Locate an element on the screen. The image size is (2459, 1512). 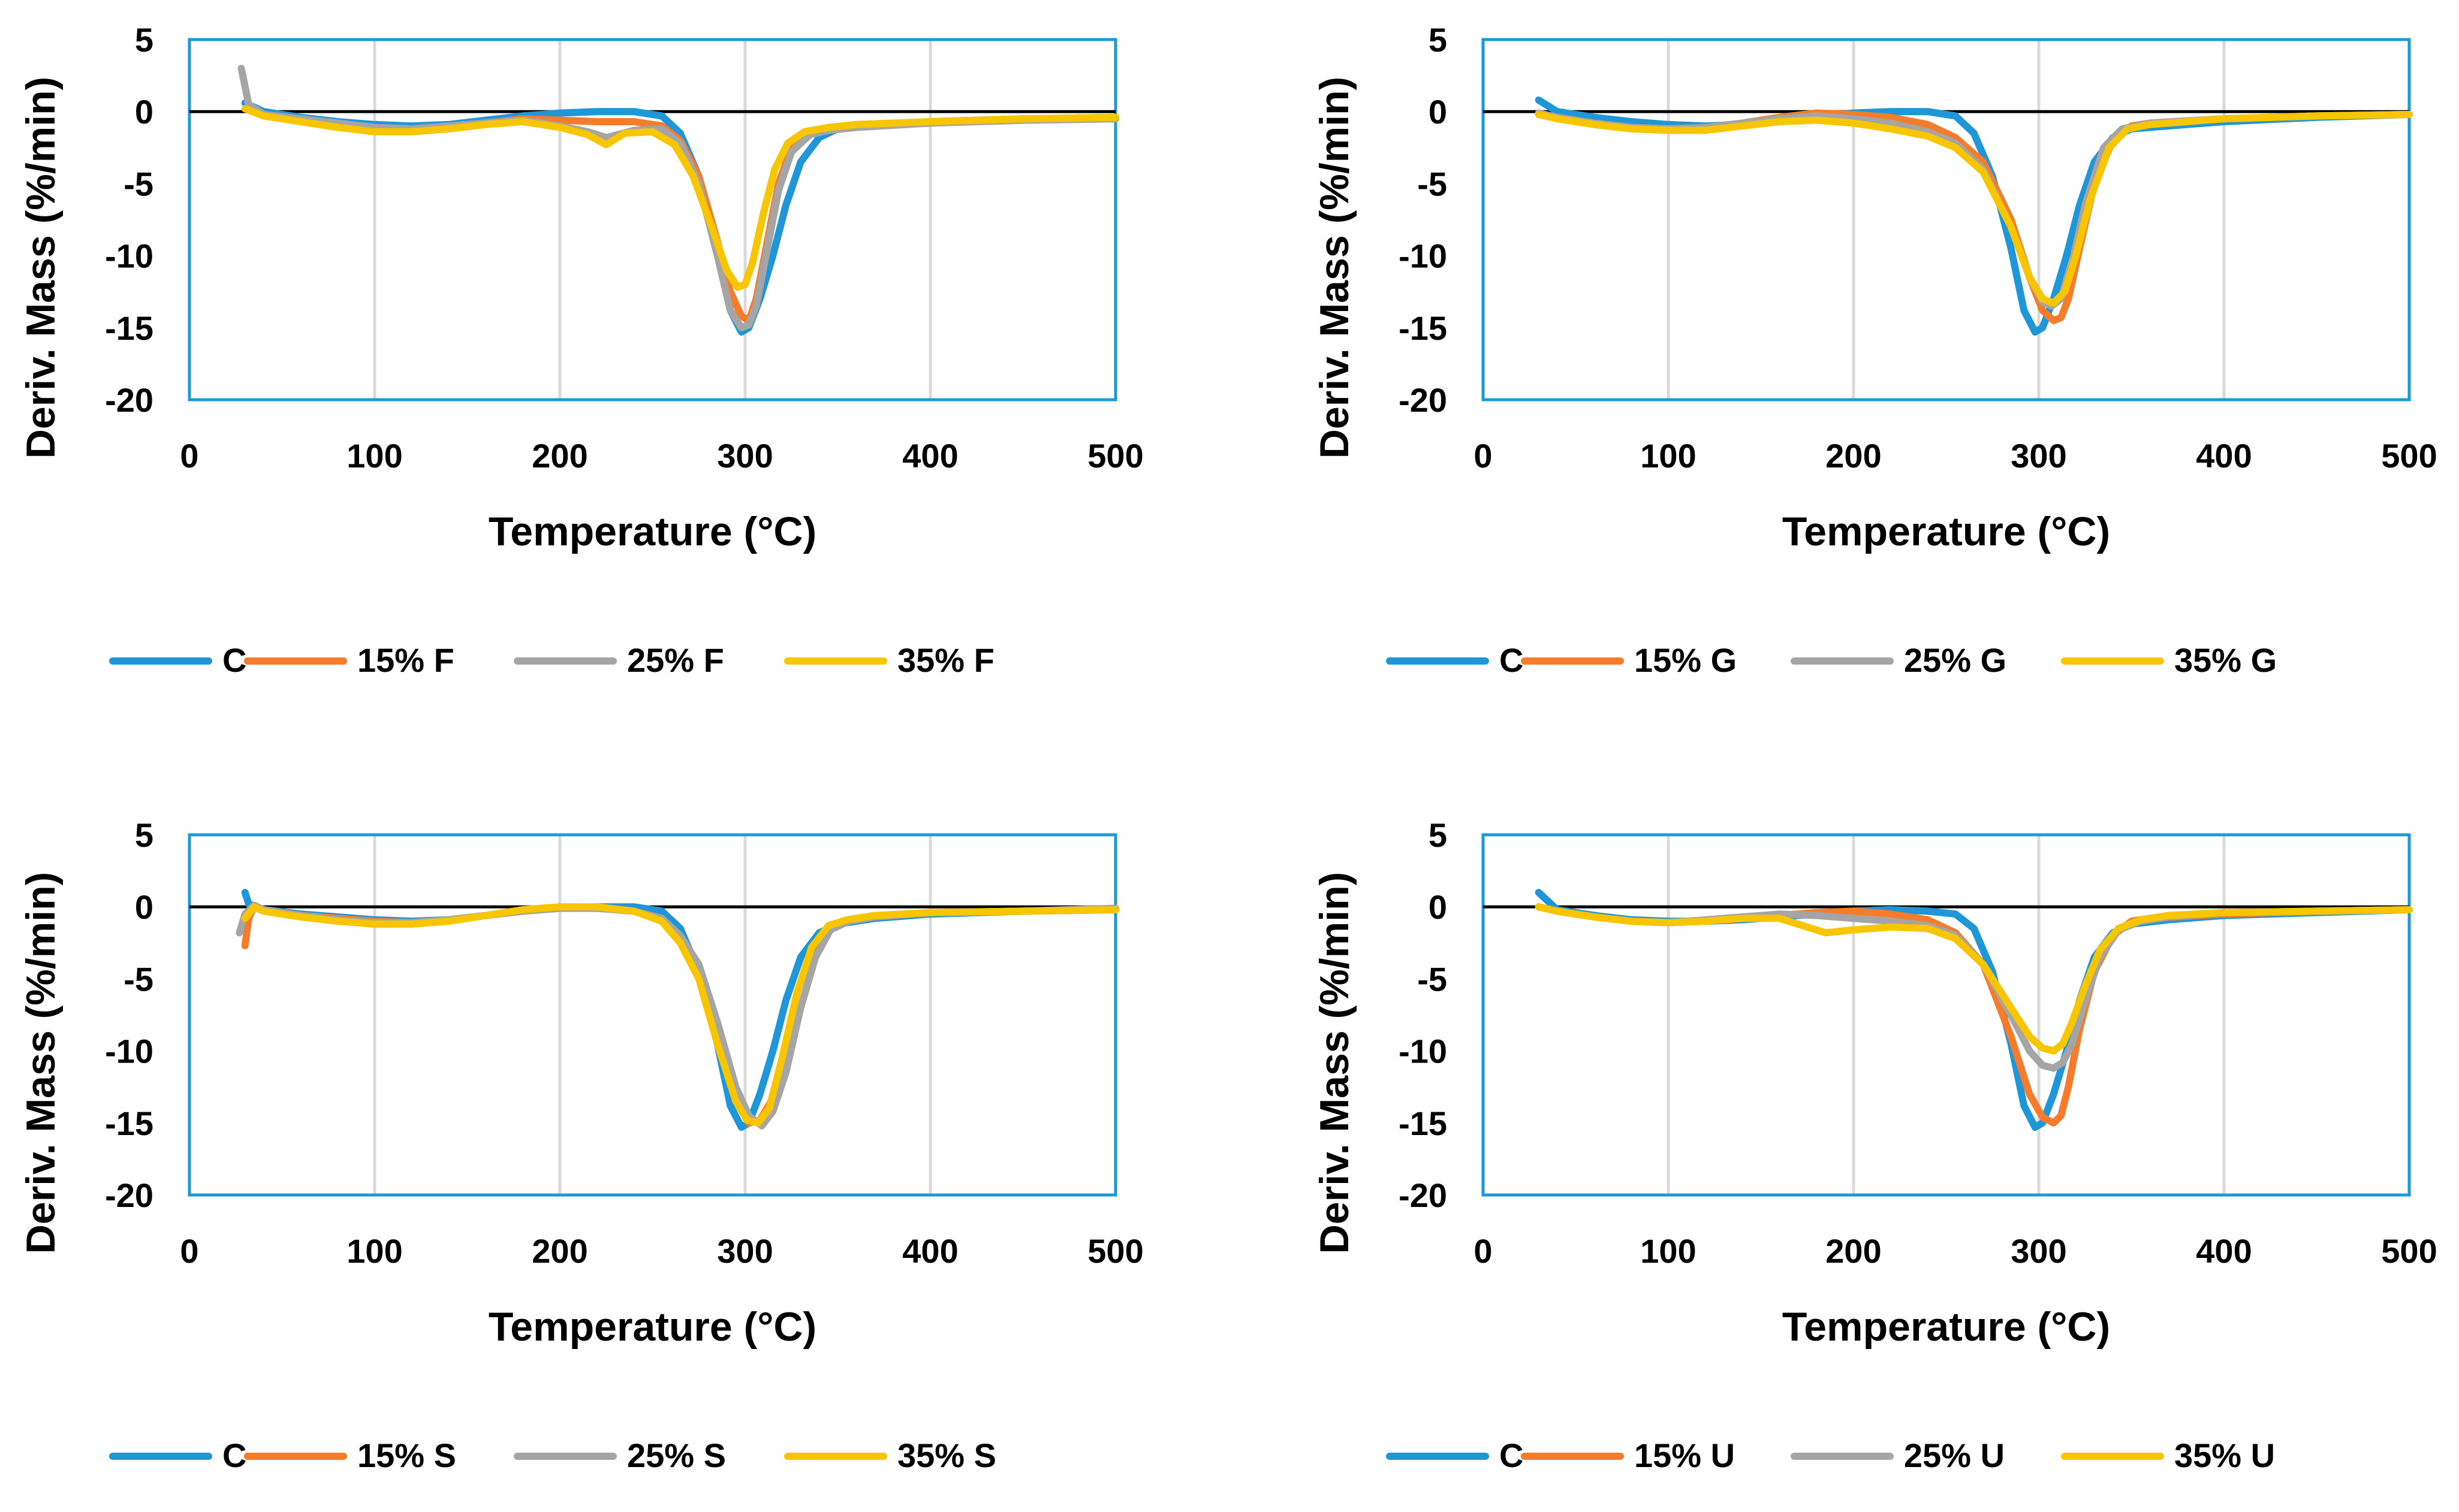
legend-label: 35% F is located at coordinates (946, 660).